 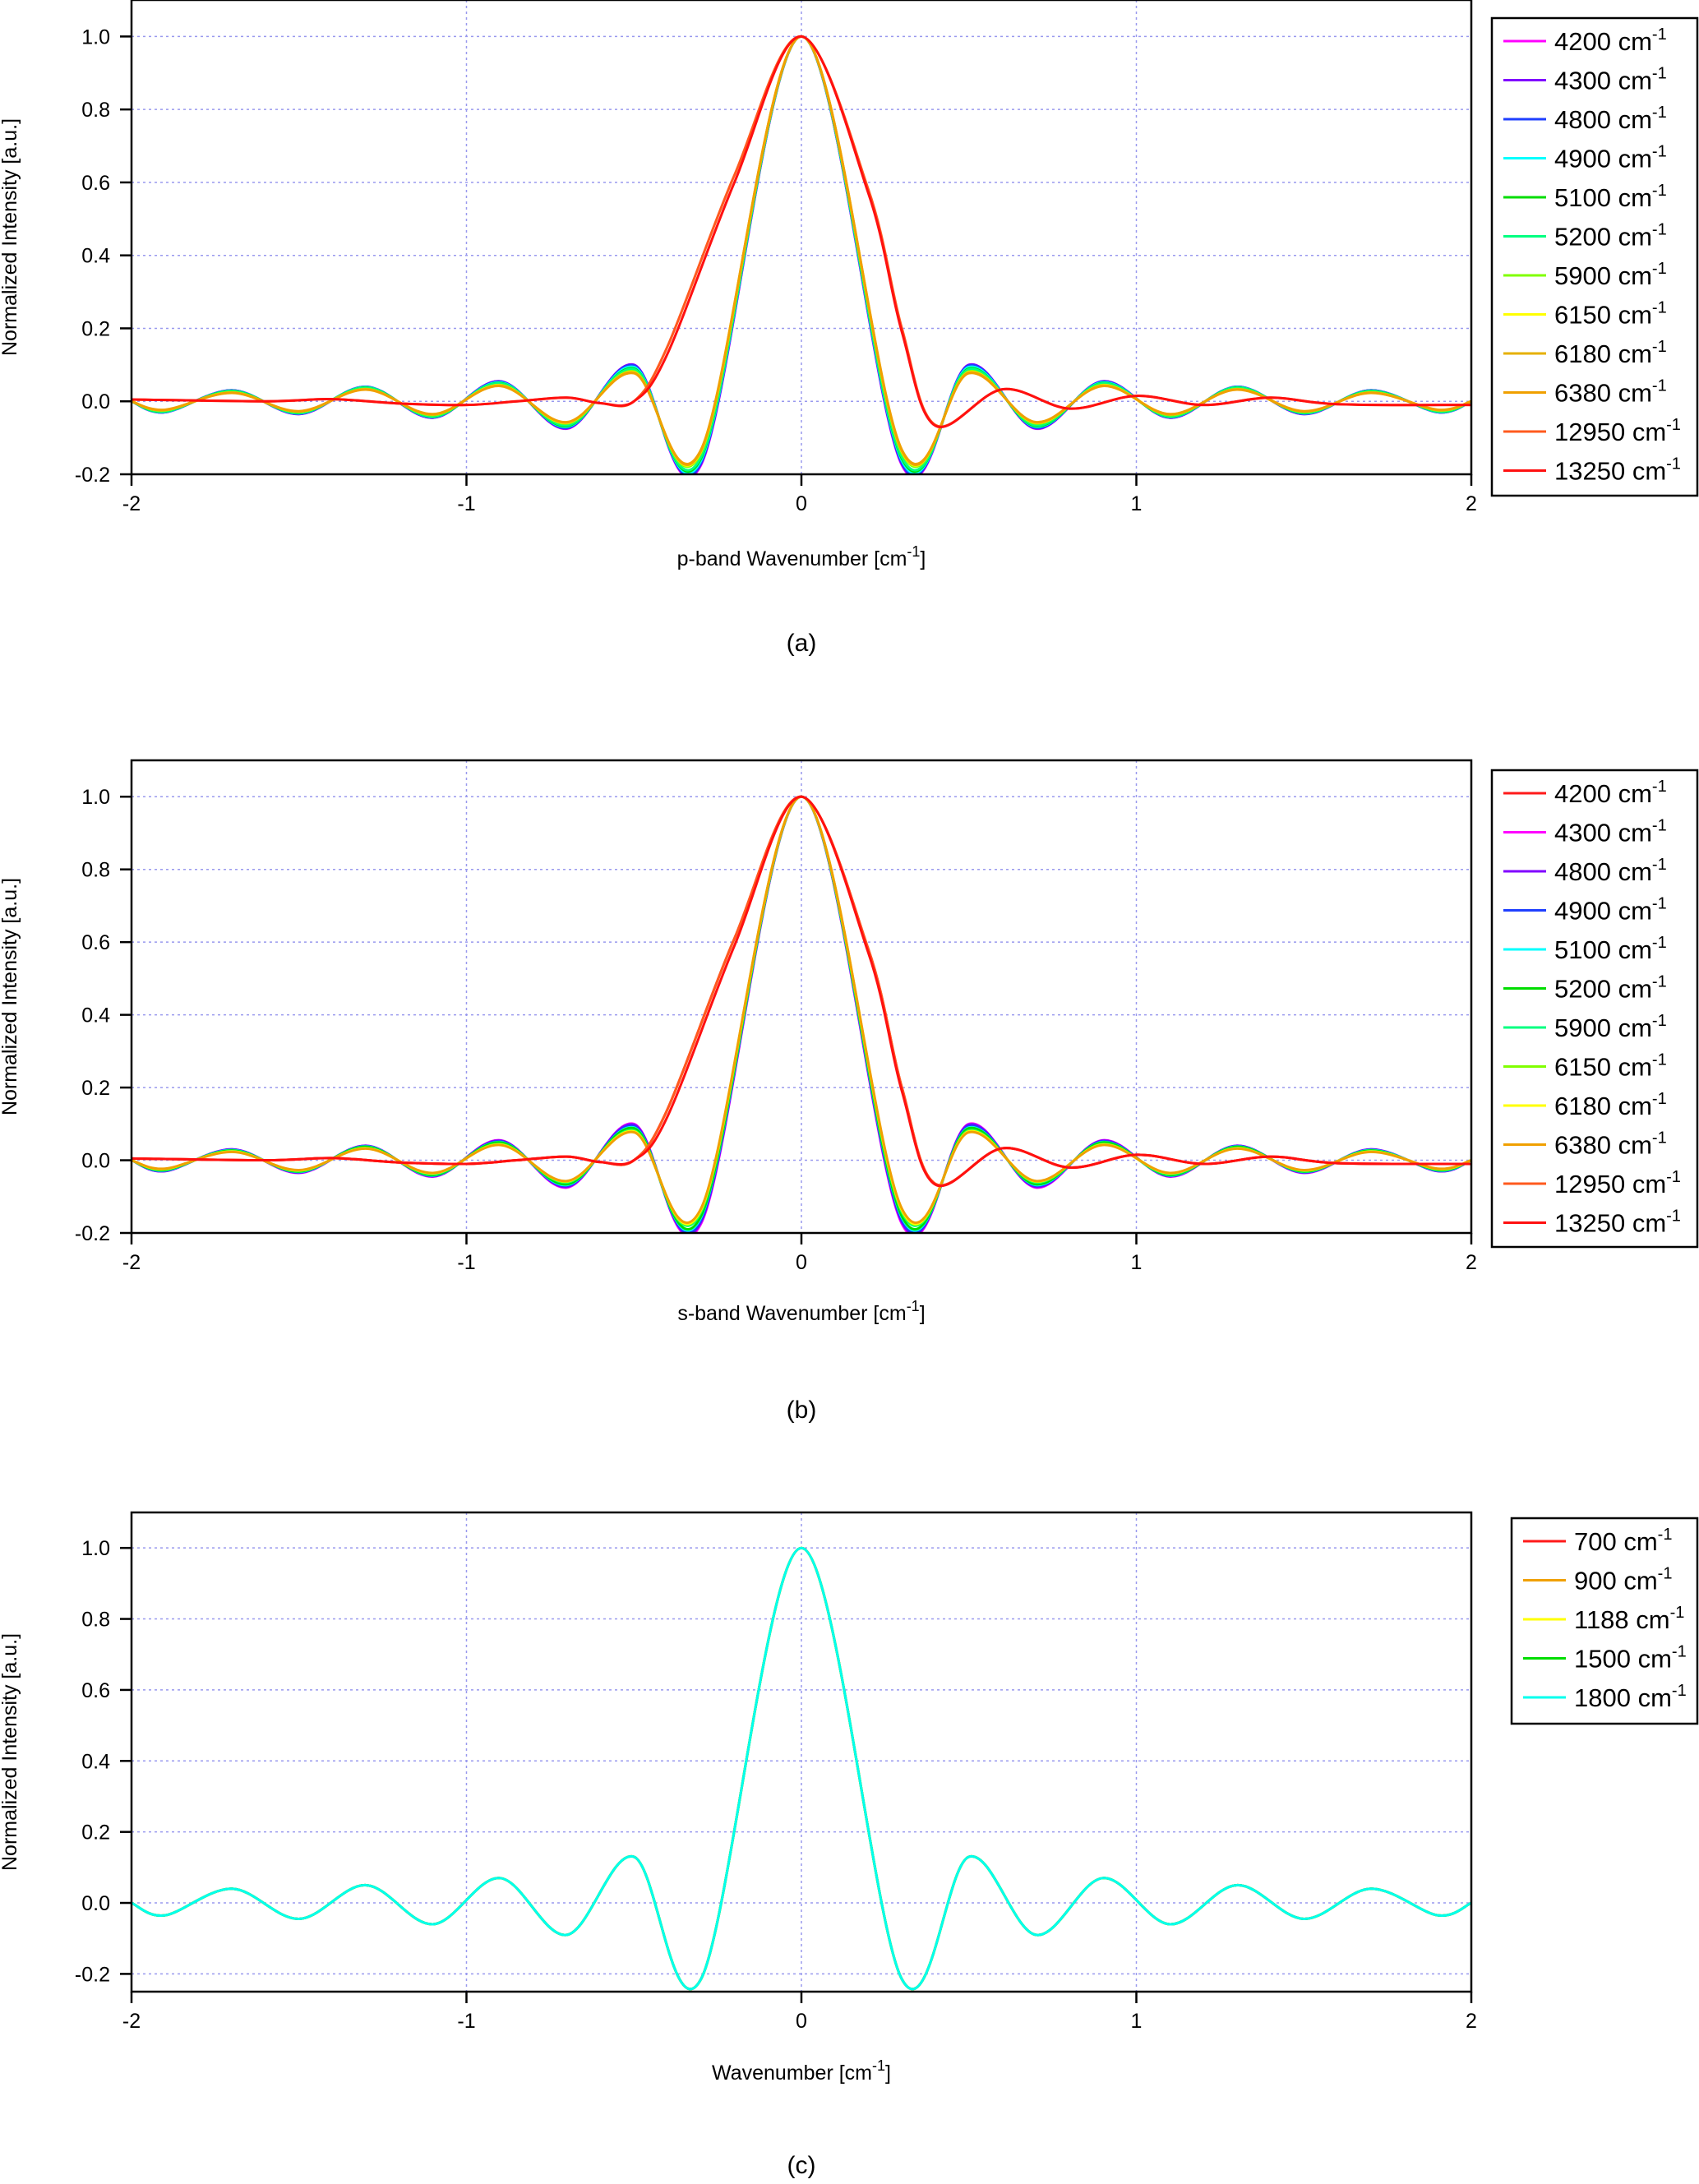 I want to click on legend-item: 900 cm-1, so click(x=1598, y=1580).